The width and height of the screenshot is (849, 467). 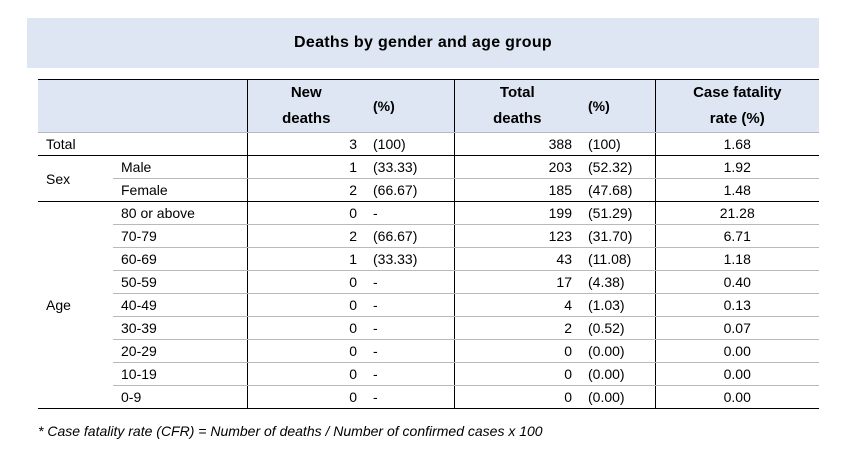 I want to click on header-new-pct: (%), so click(x=410, y=106).